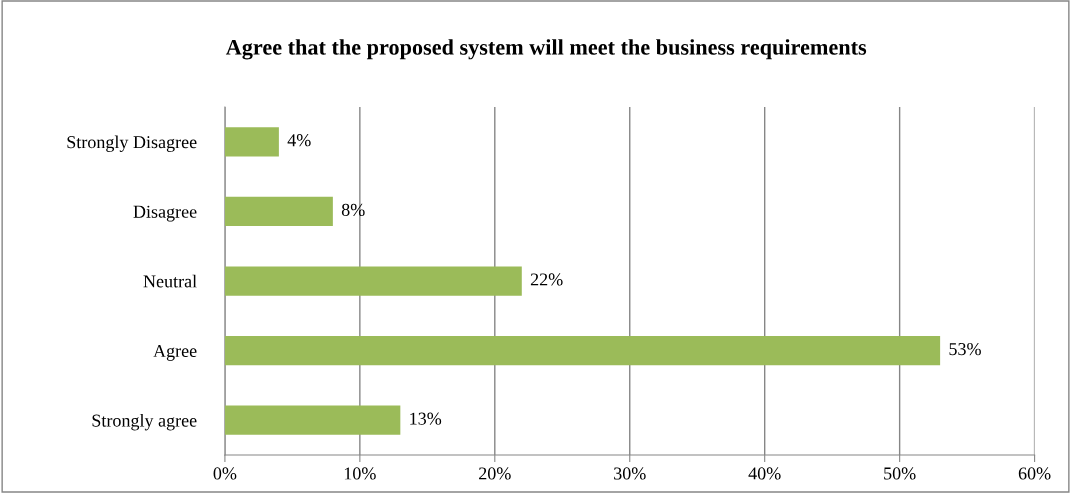 This screenshot has height=493, width=1071. I want to click on data-label: 22%, so click(546, 279).